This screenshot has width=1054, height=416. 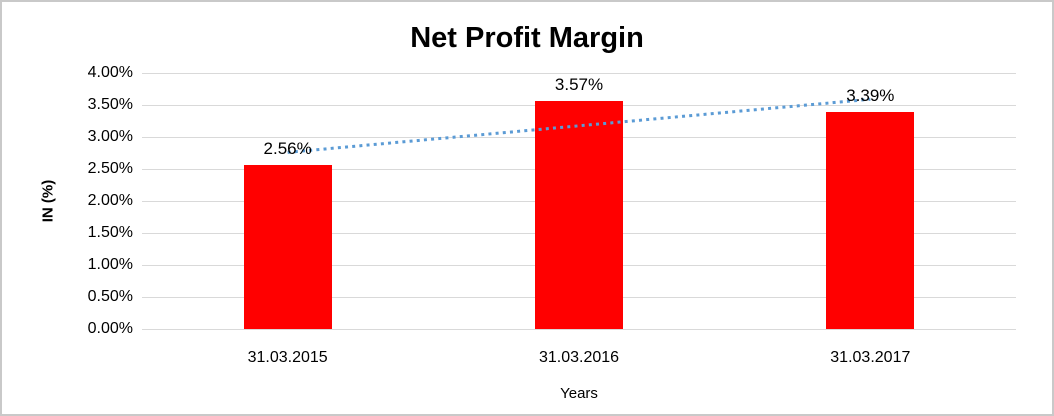 I want to click on y-tick-label: 0.00%, so click(x=110, y=328).